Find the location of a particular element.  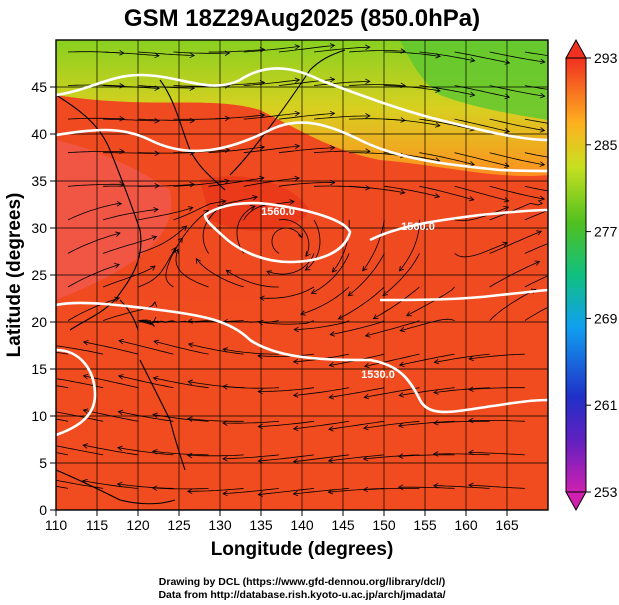

y-axis-label: Latitude (degrees) is located at coordinates (14, 275).